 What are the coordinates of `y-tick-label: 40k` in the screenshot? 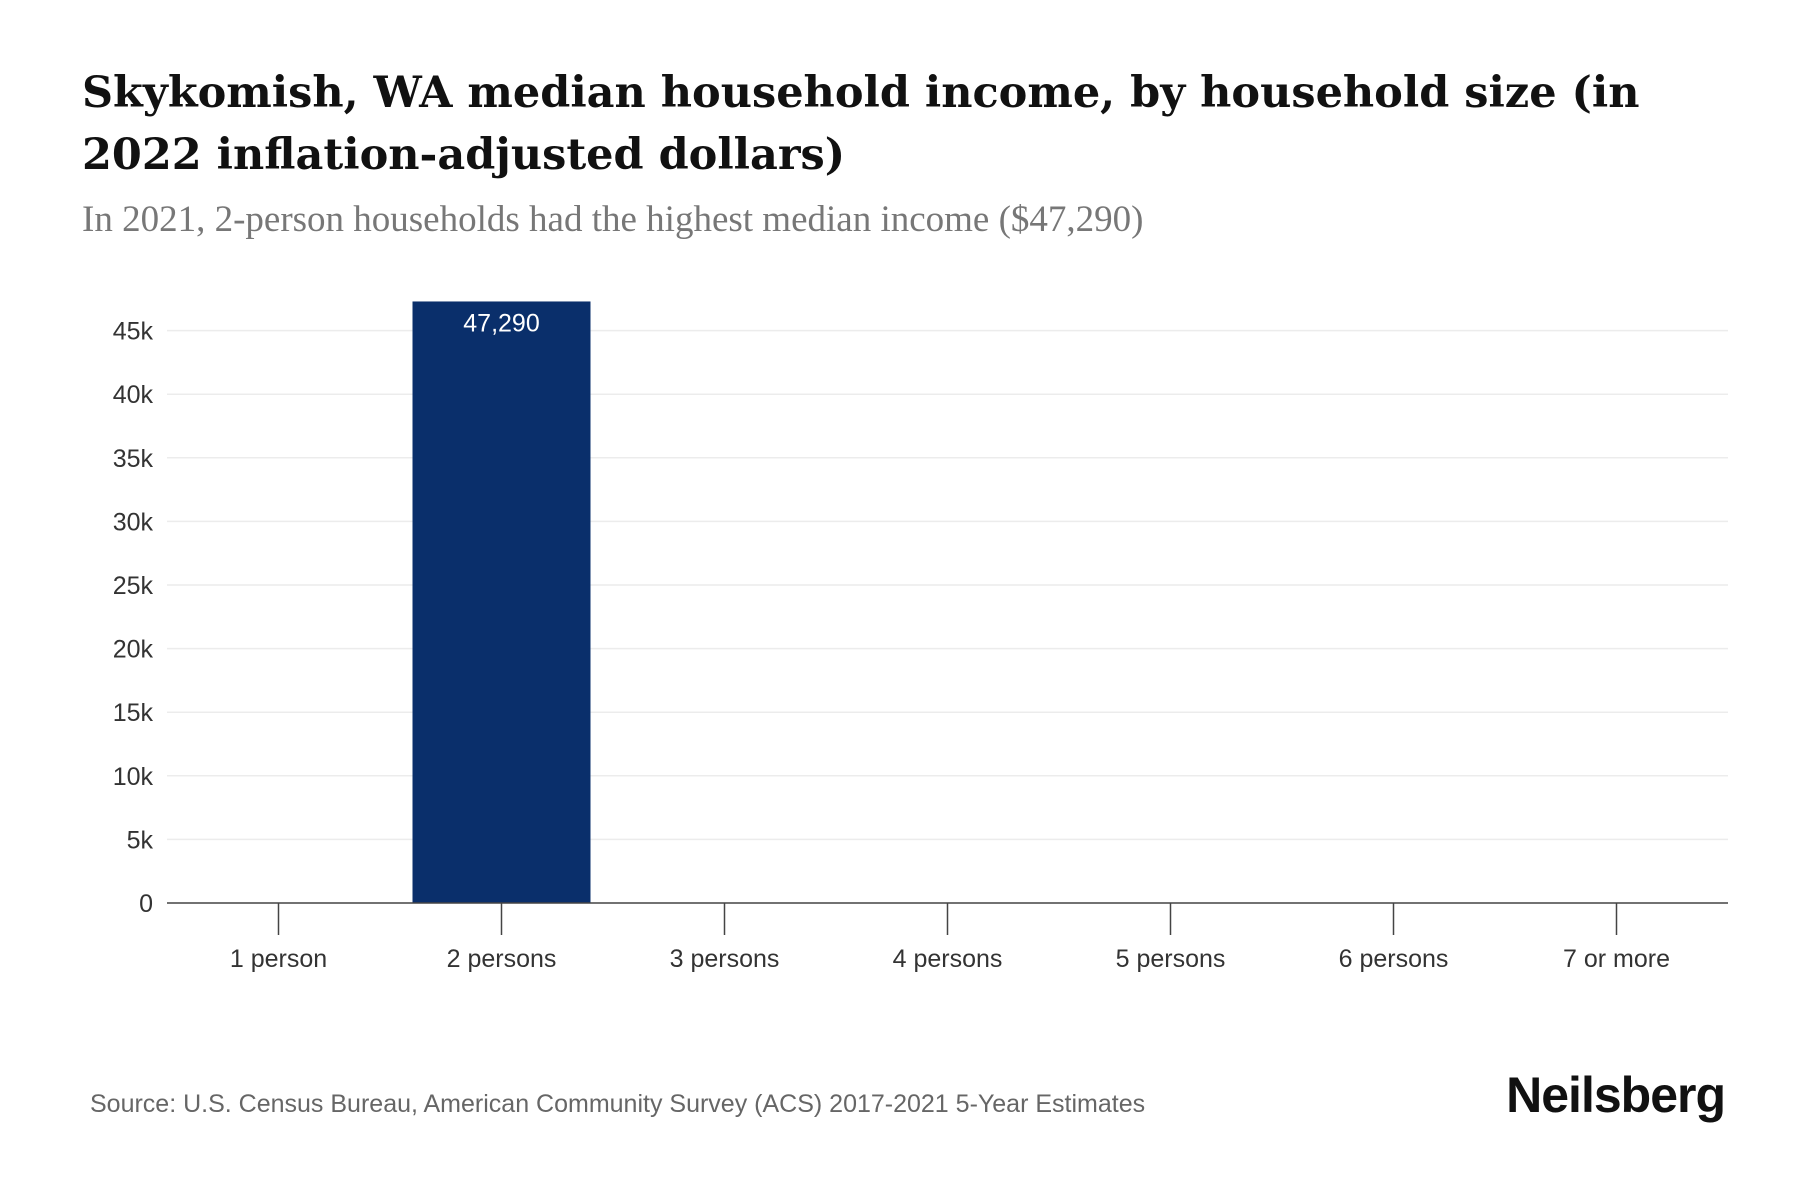 It's located at (133, 395).